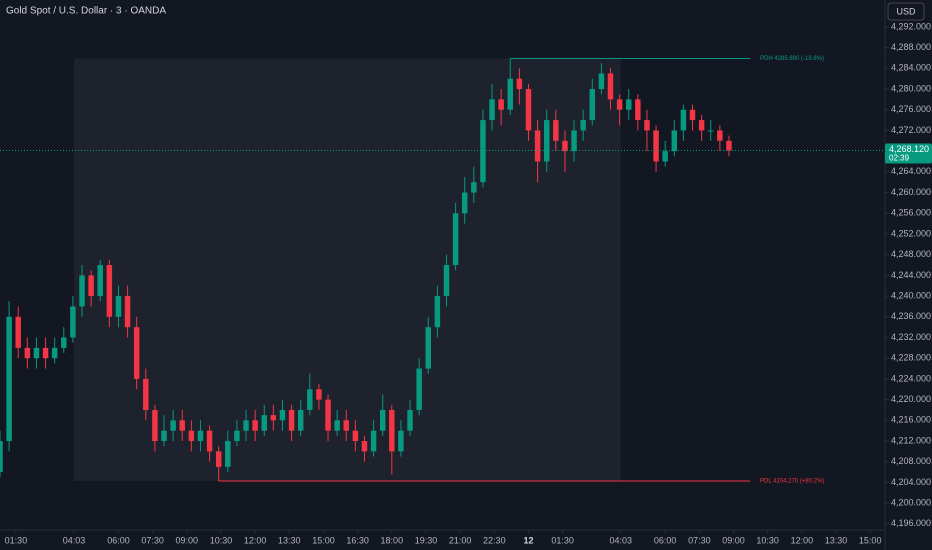 The height and width of the screenshot is (550, 932). What do you see at coordinates (911, 275) in the screenshot?
I see `y-tick-label: 4,244.000` at bounding box center [911, 275].